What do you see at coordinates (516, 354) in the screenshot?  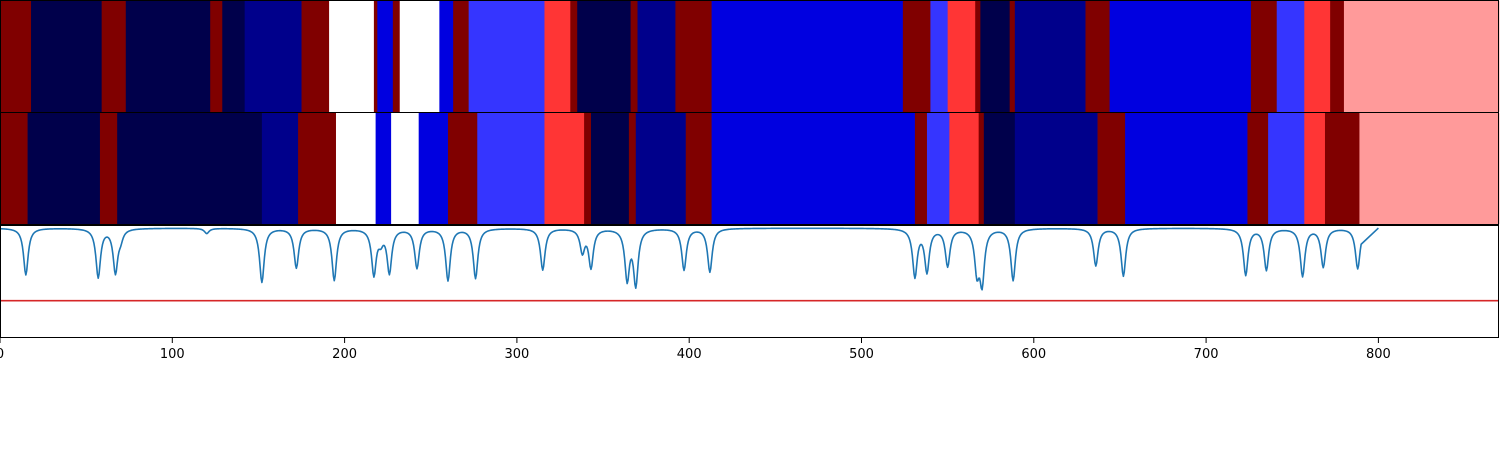 I see `x-tick-label-300: 300` at bounding box center [516, 354].